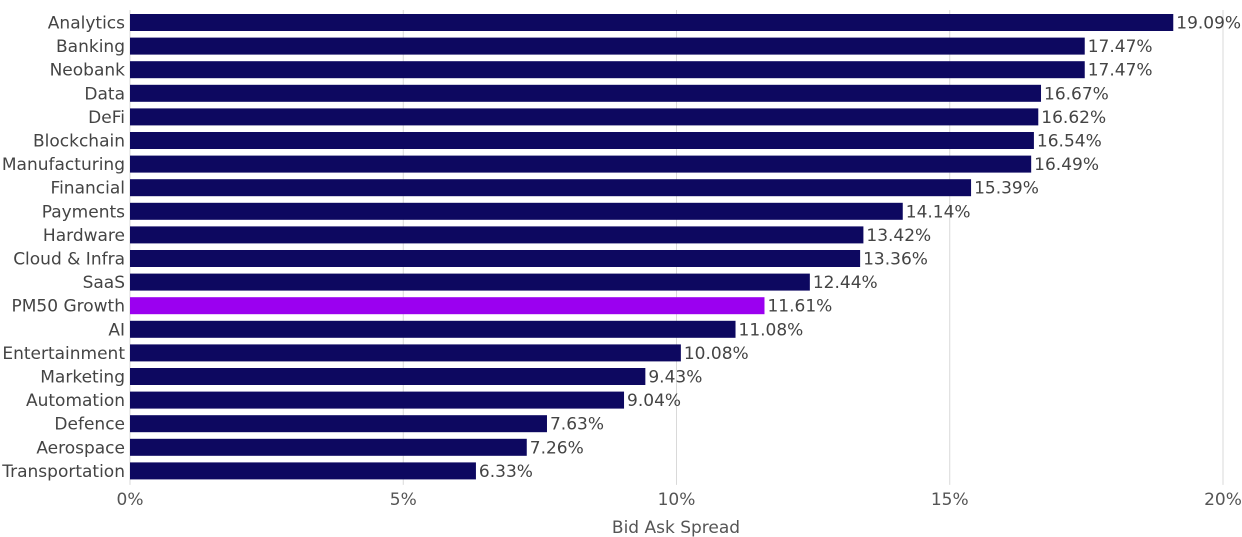  What do you see at coordinates (86, 24) in the screenshot?
I see `category-label: Analytics` at bounding box center [86, 24].